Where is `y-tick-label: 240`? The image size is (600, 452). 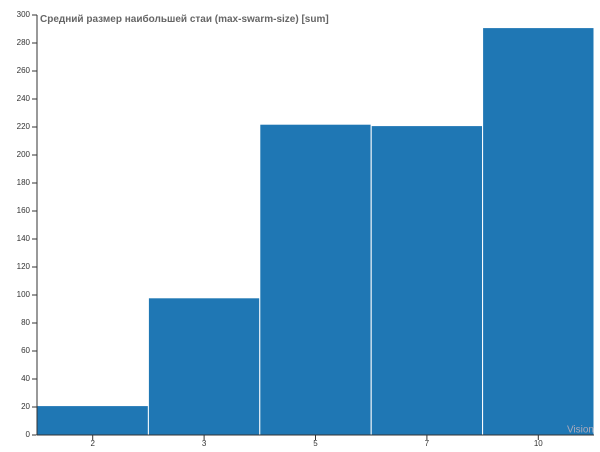
y-tick-label: 240 is located at coordinates (24, 98).